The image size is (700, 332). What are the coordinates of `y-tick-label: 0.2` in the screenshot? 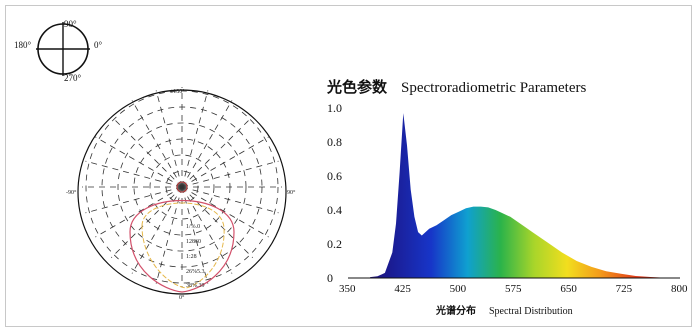 It's located at (334, 244).